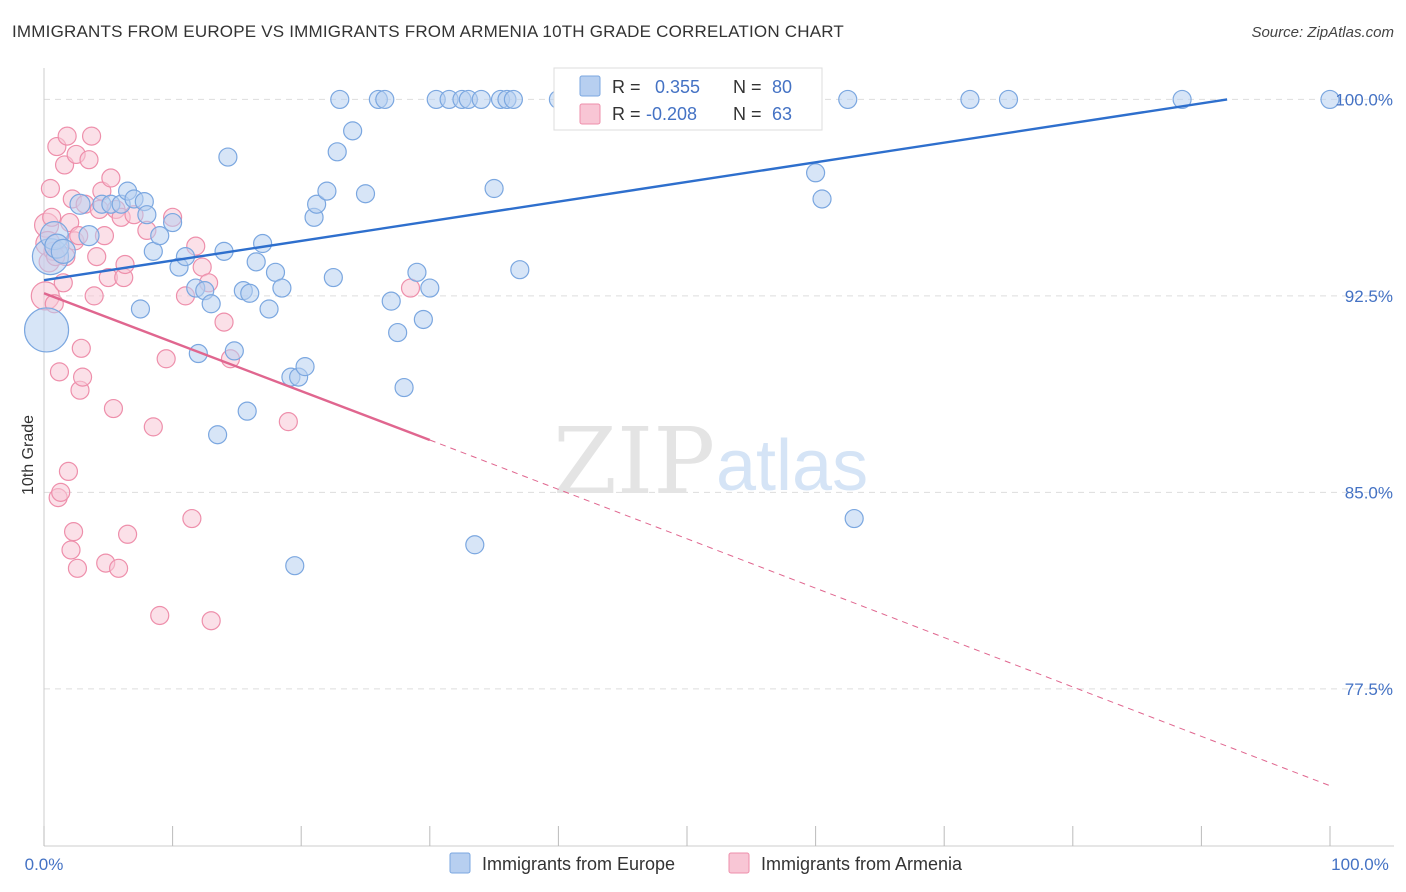  What do you see at coordinates (747, 114) in the screenshot?
I see `stats-n-label-armenia: N =` at bounding box center [747, 114].